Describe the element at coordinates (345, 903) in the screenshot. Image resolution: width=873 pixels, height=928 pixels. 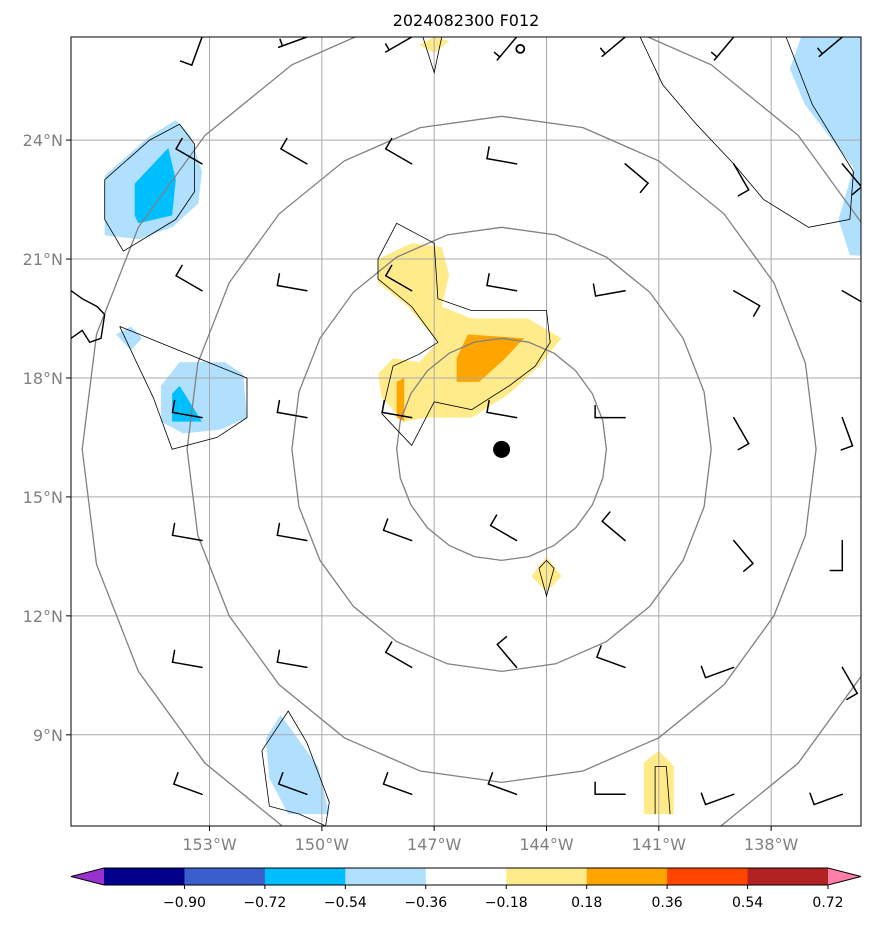
I see `colorbar-label-2: −0.54` at that location.